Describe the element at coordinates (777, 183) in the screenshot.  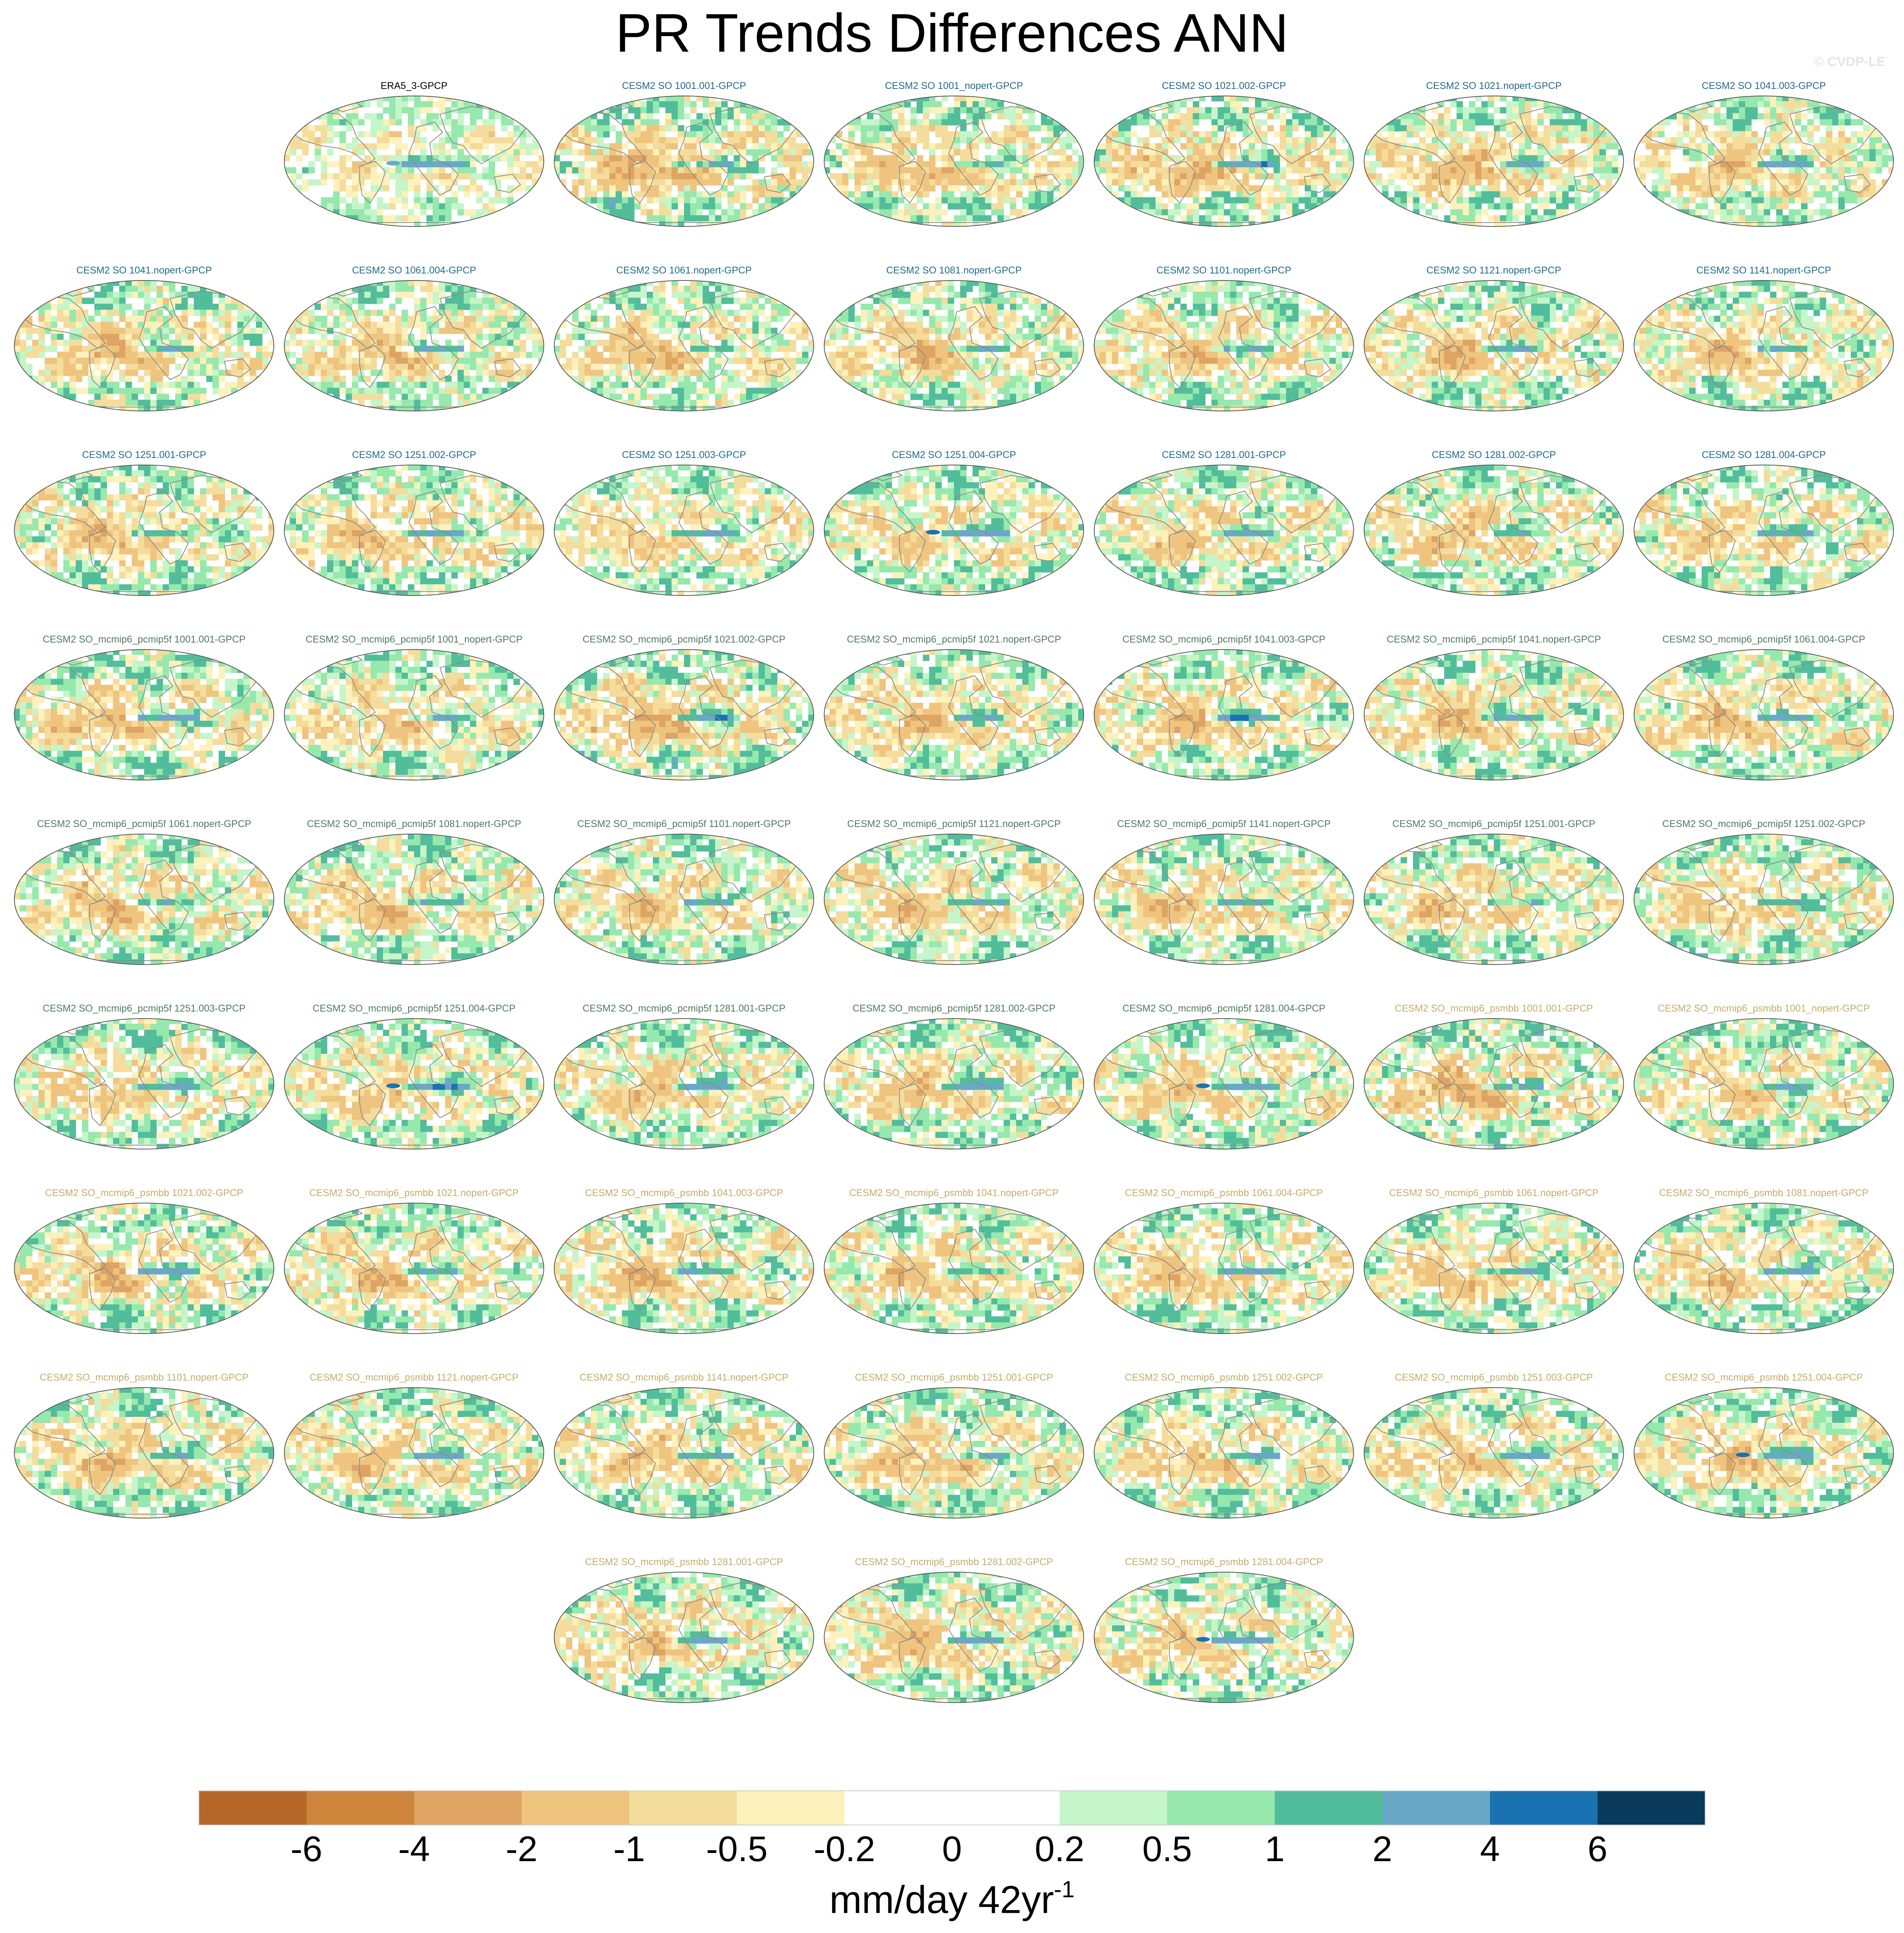
I see `coastline` at that location.